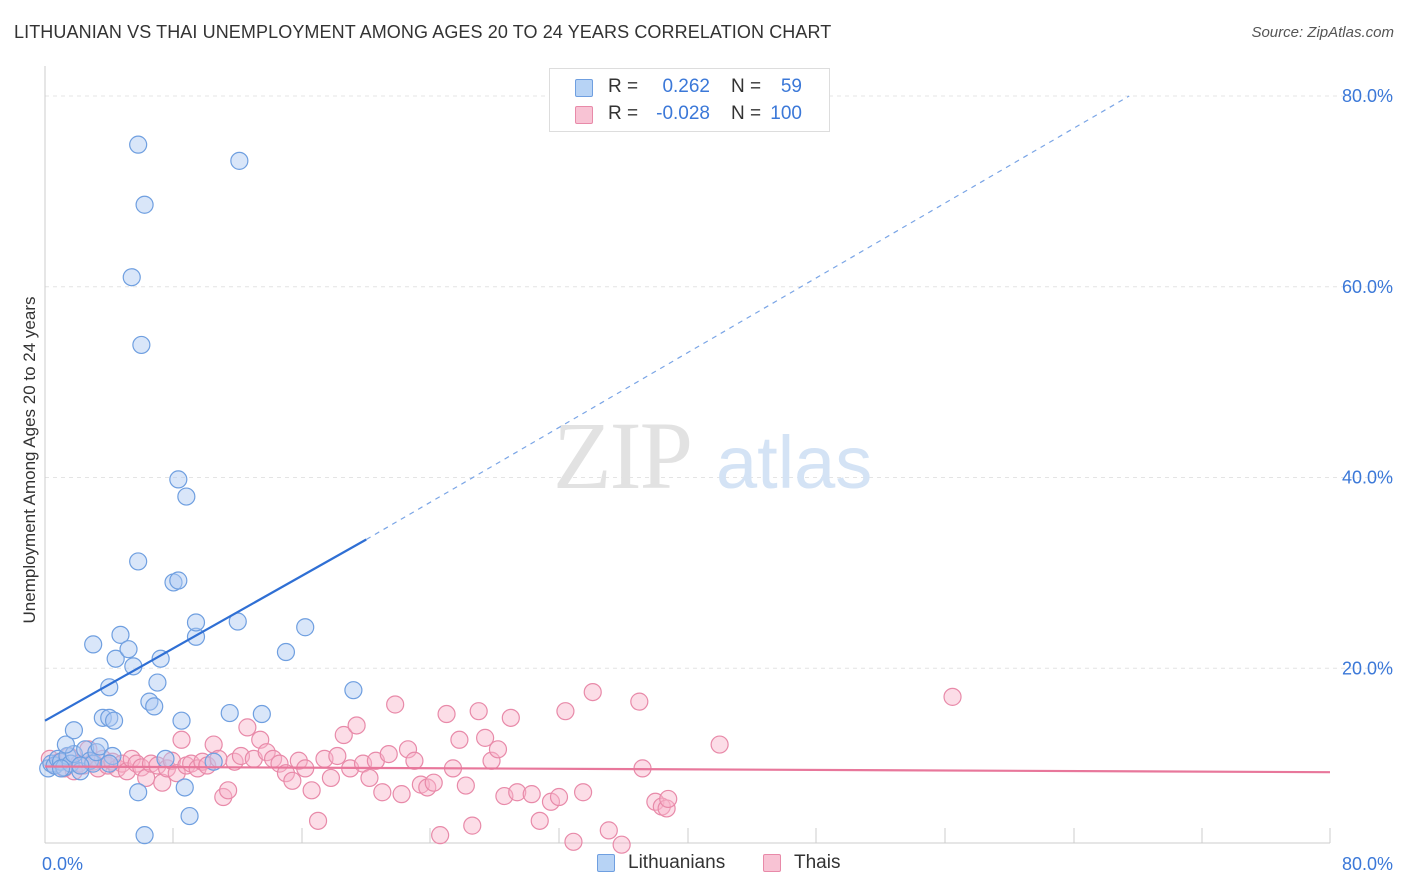 The width and height of the screenshot is (1406, 892). What do you see at coordinates (29, 460) in the screenshot?
I see `y-axis-label: Unemployment Among Ages 20 to 24 years` at bounding box center [29, 460].